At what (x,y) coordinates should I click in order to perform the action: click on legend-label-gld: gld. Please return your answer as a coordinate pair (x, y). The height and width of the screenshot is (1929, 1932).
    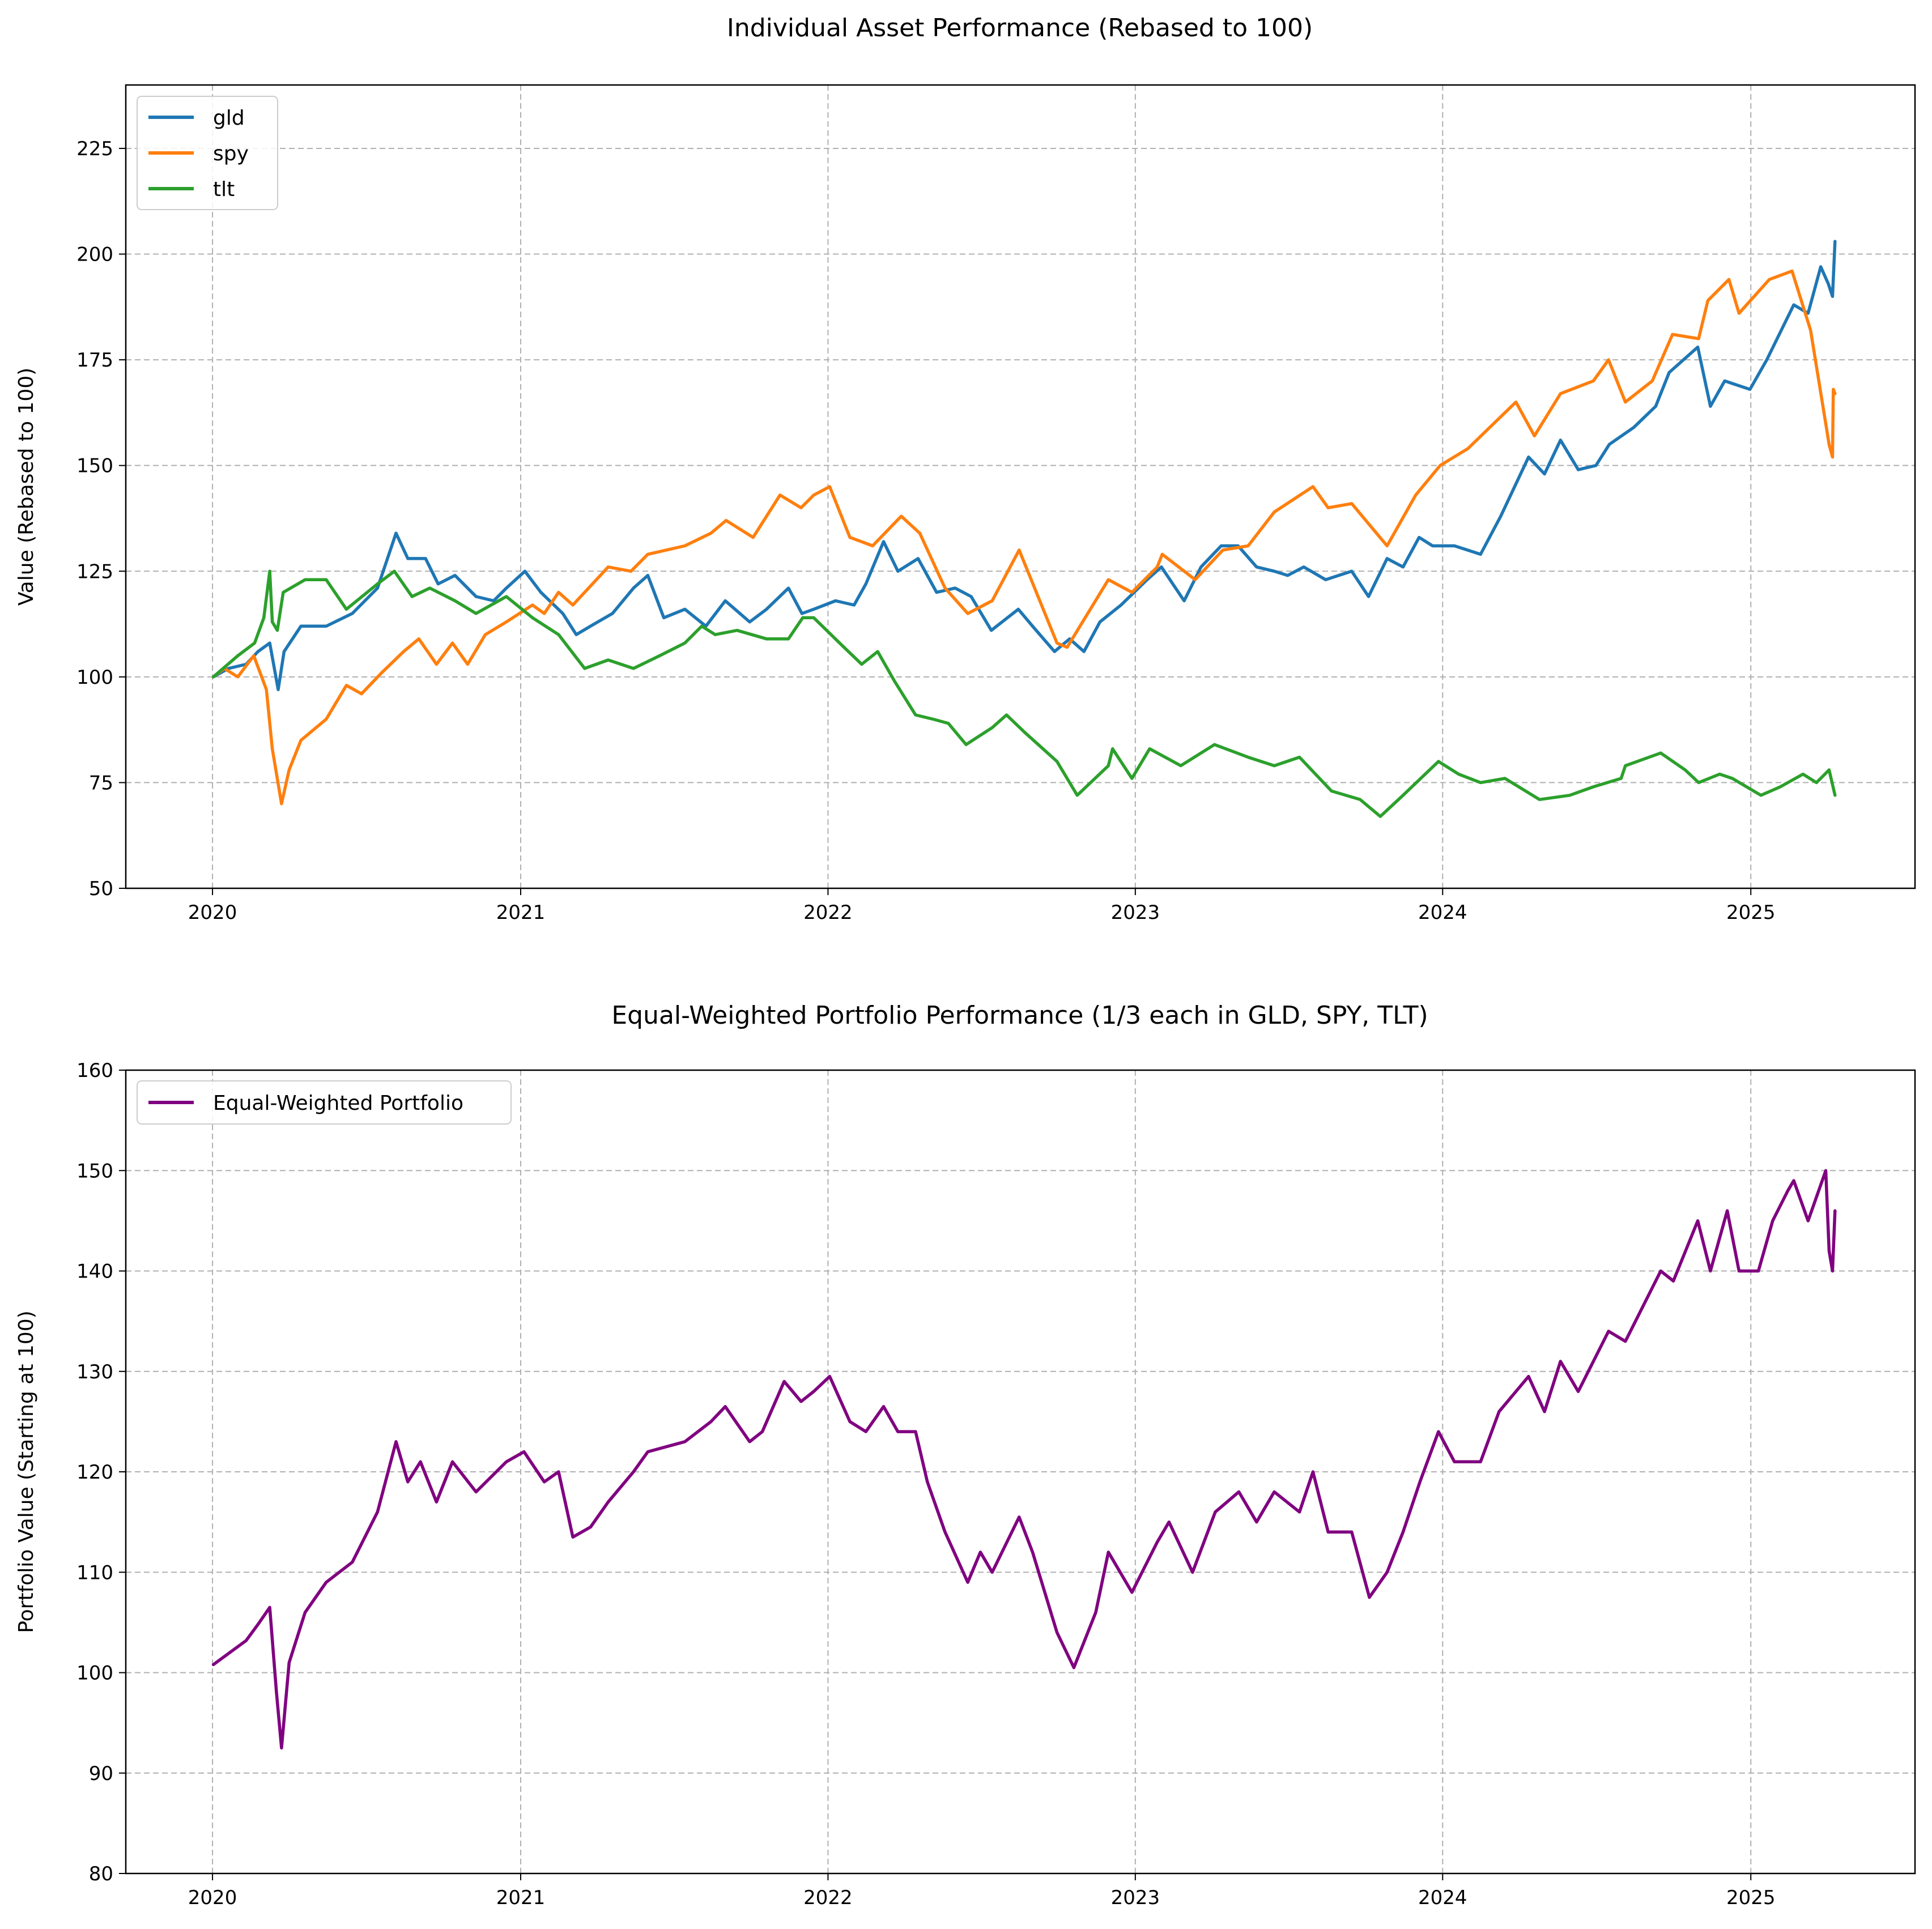
    Looking at the image, I should click on (229, 118).